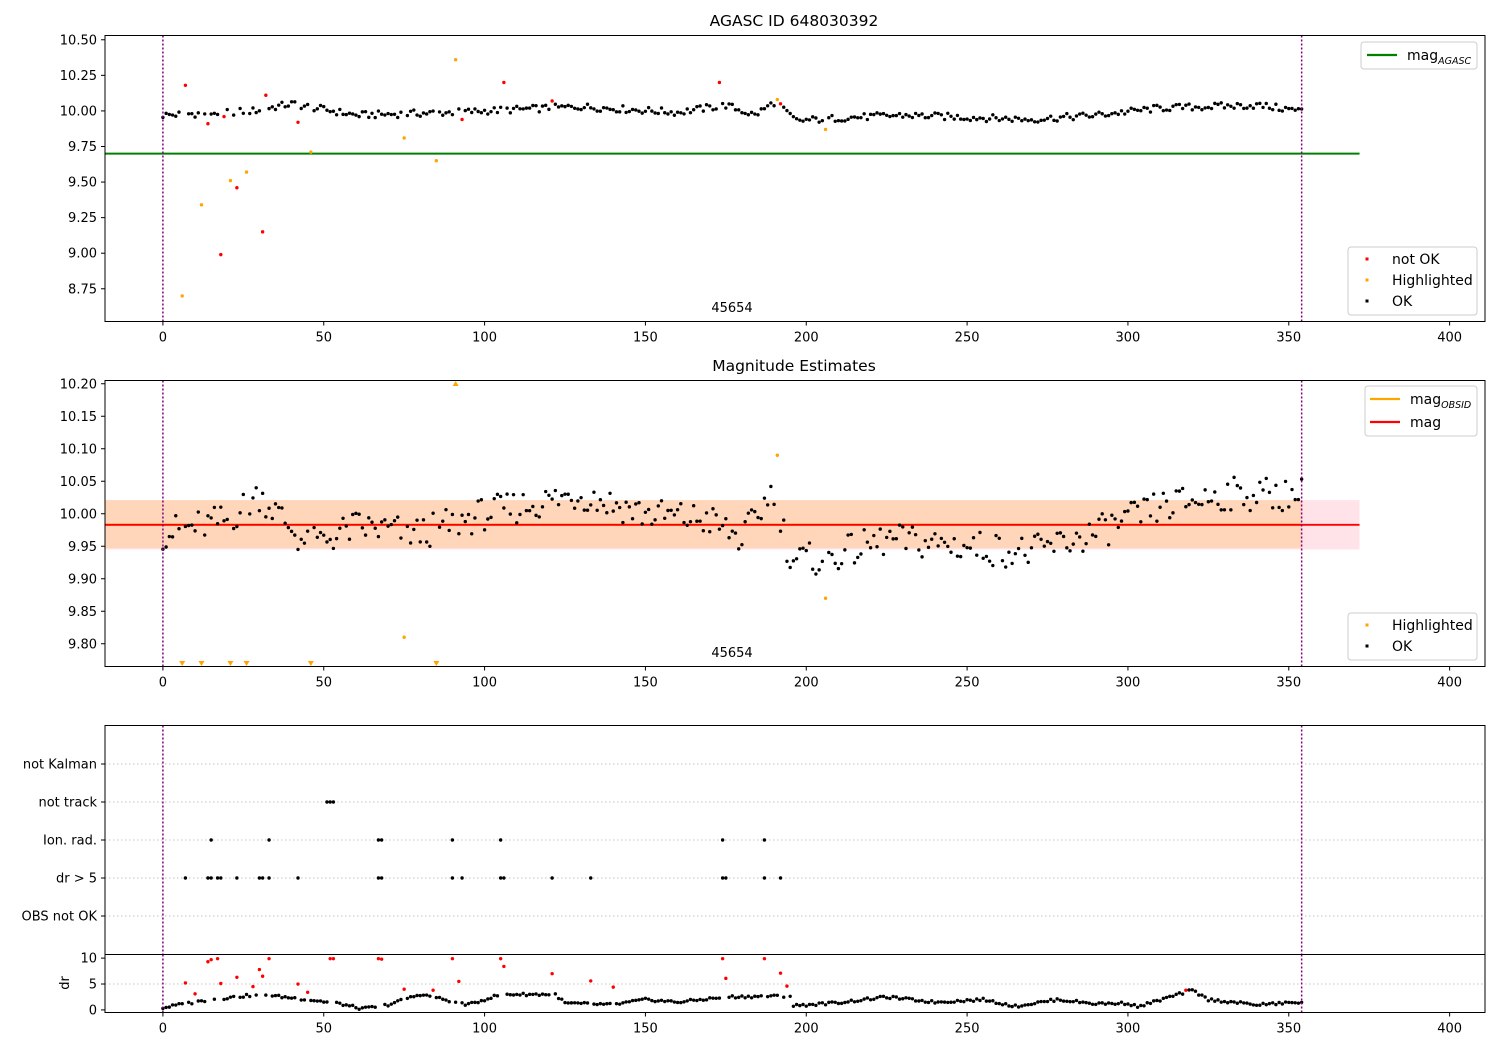 The width and height of the screenshot is (1500, 1050). What do you see at coordinates (60, 765) in the screenshot?
I see `flag-row-label: not Kalman` at bounding box center [60, 765].